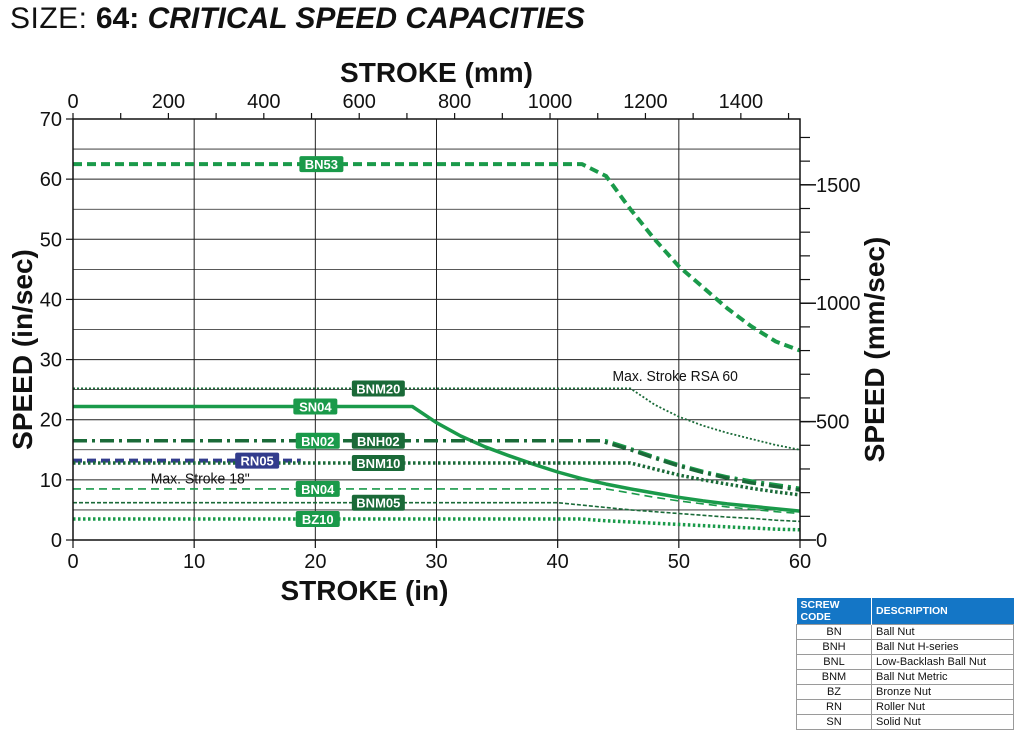 This screenshot has width=1024, height=734. I want to click on legend-description: Ball Nut, so click(942, 632).